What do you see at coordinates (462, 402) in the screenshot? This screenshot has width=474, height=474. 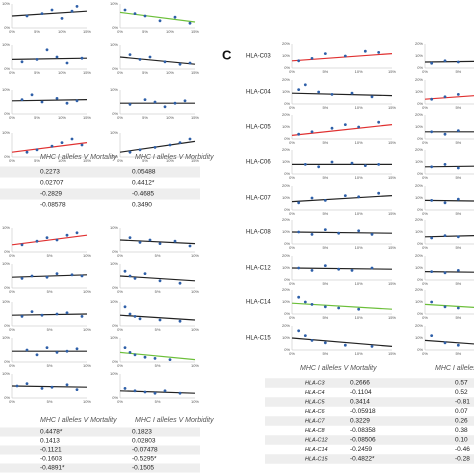 I see `table-cell: -0.81` at bounding box center [462, 402].